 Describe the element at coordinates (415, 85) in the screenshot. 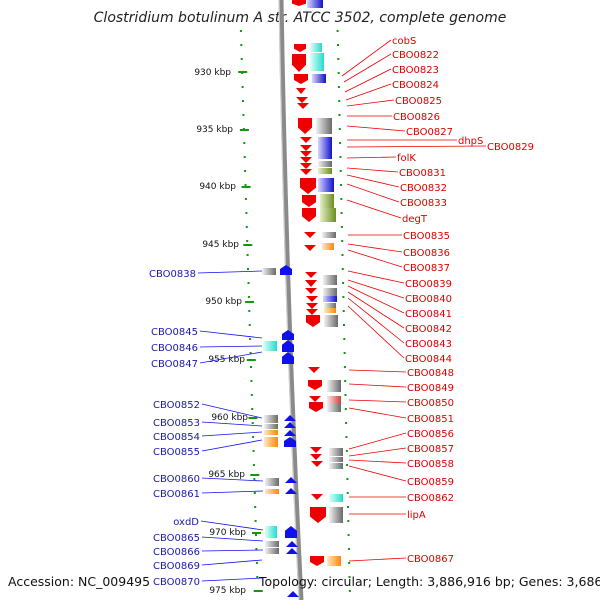

I see `gene-label: CBO0824` at that location.